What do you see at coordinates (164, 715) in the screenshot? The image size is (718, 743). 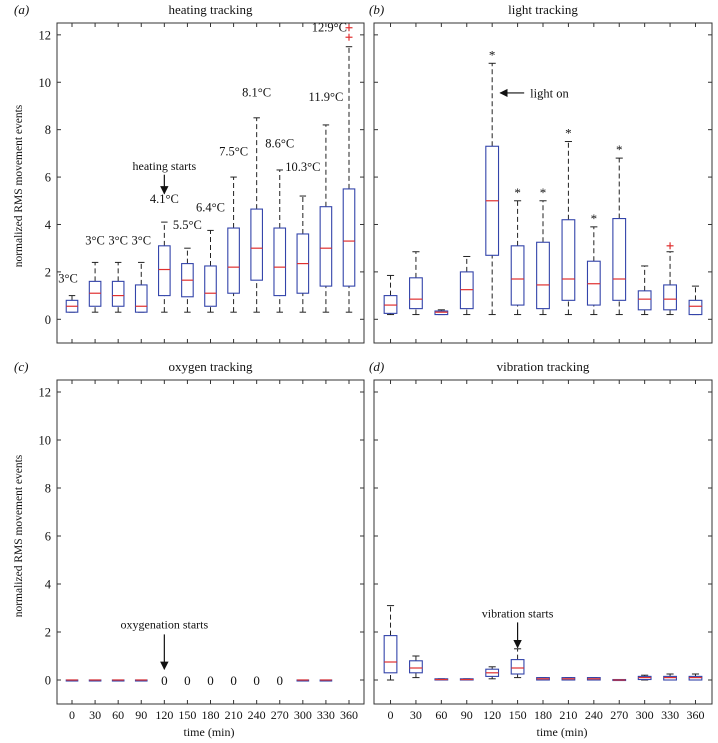 I see `x-tick-label: 120` at bounding box center [164, 715].